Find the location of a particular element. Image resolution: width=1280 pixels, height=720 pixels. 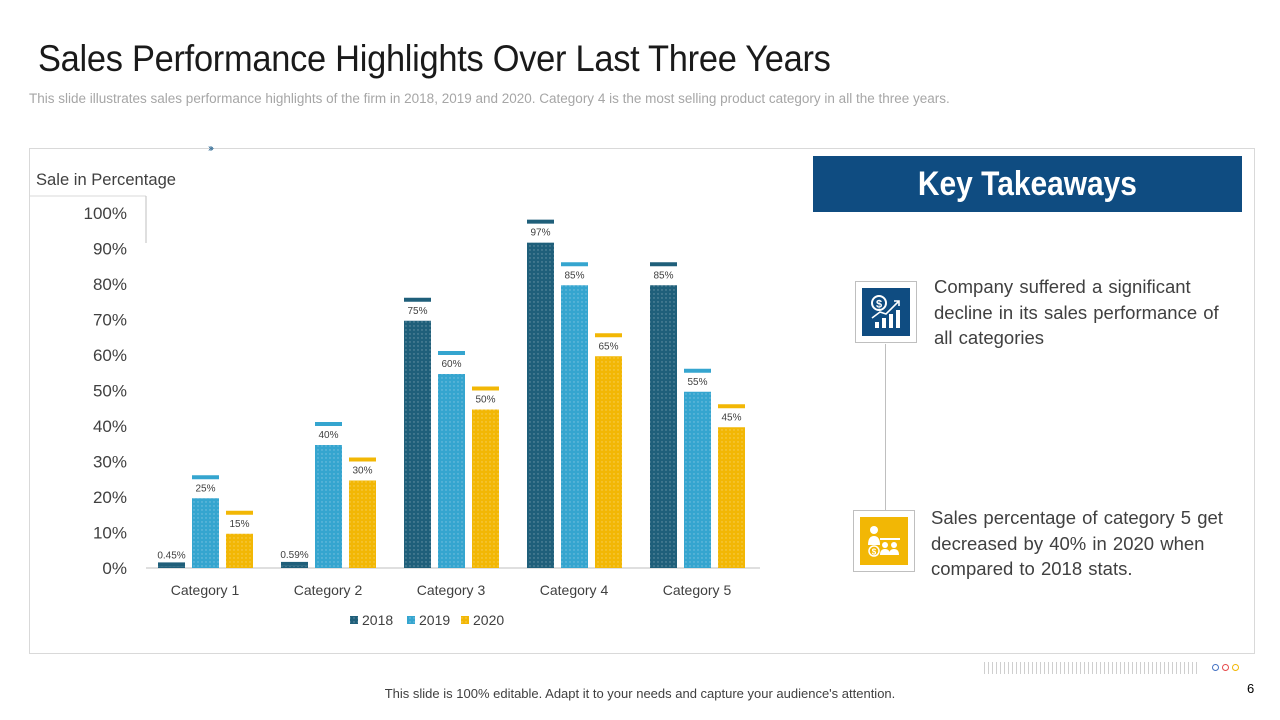

page-number: 6 is located at coordinates (1251, 688).